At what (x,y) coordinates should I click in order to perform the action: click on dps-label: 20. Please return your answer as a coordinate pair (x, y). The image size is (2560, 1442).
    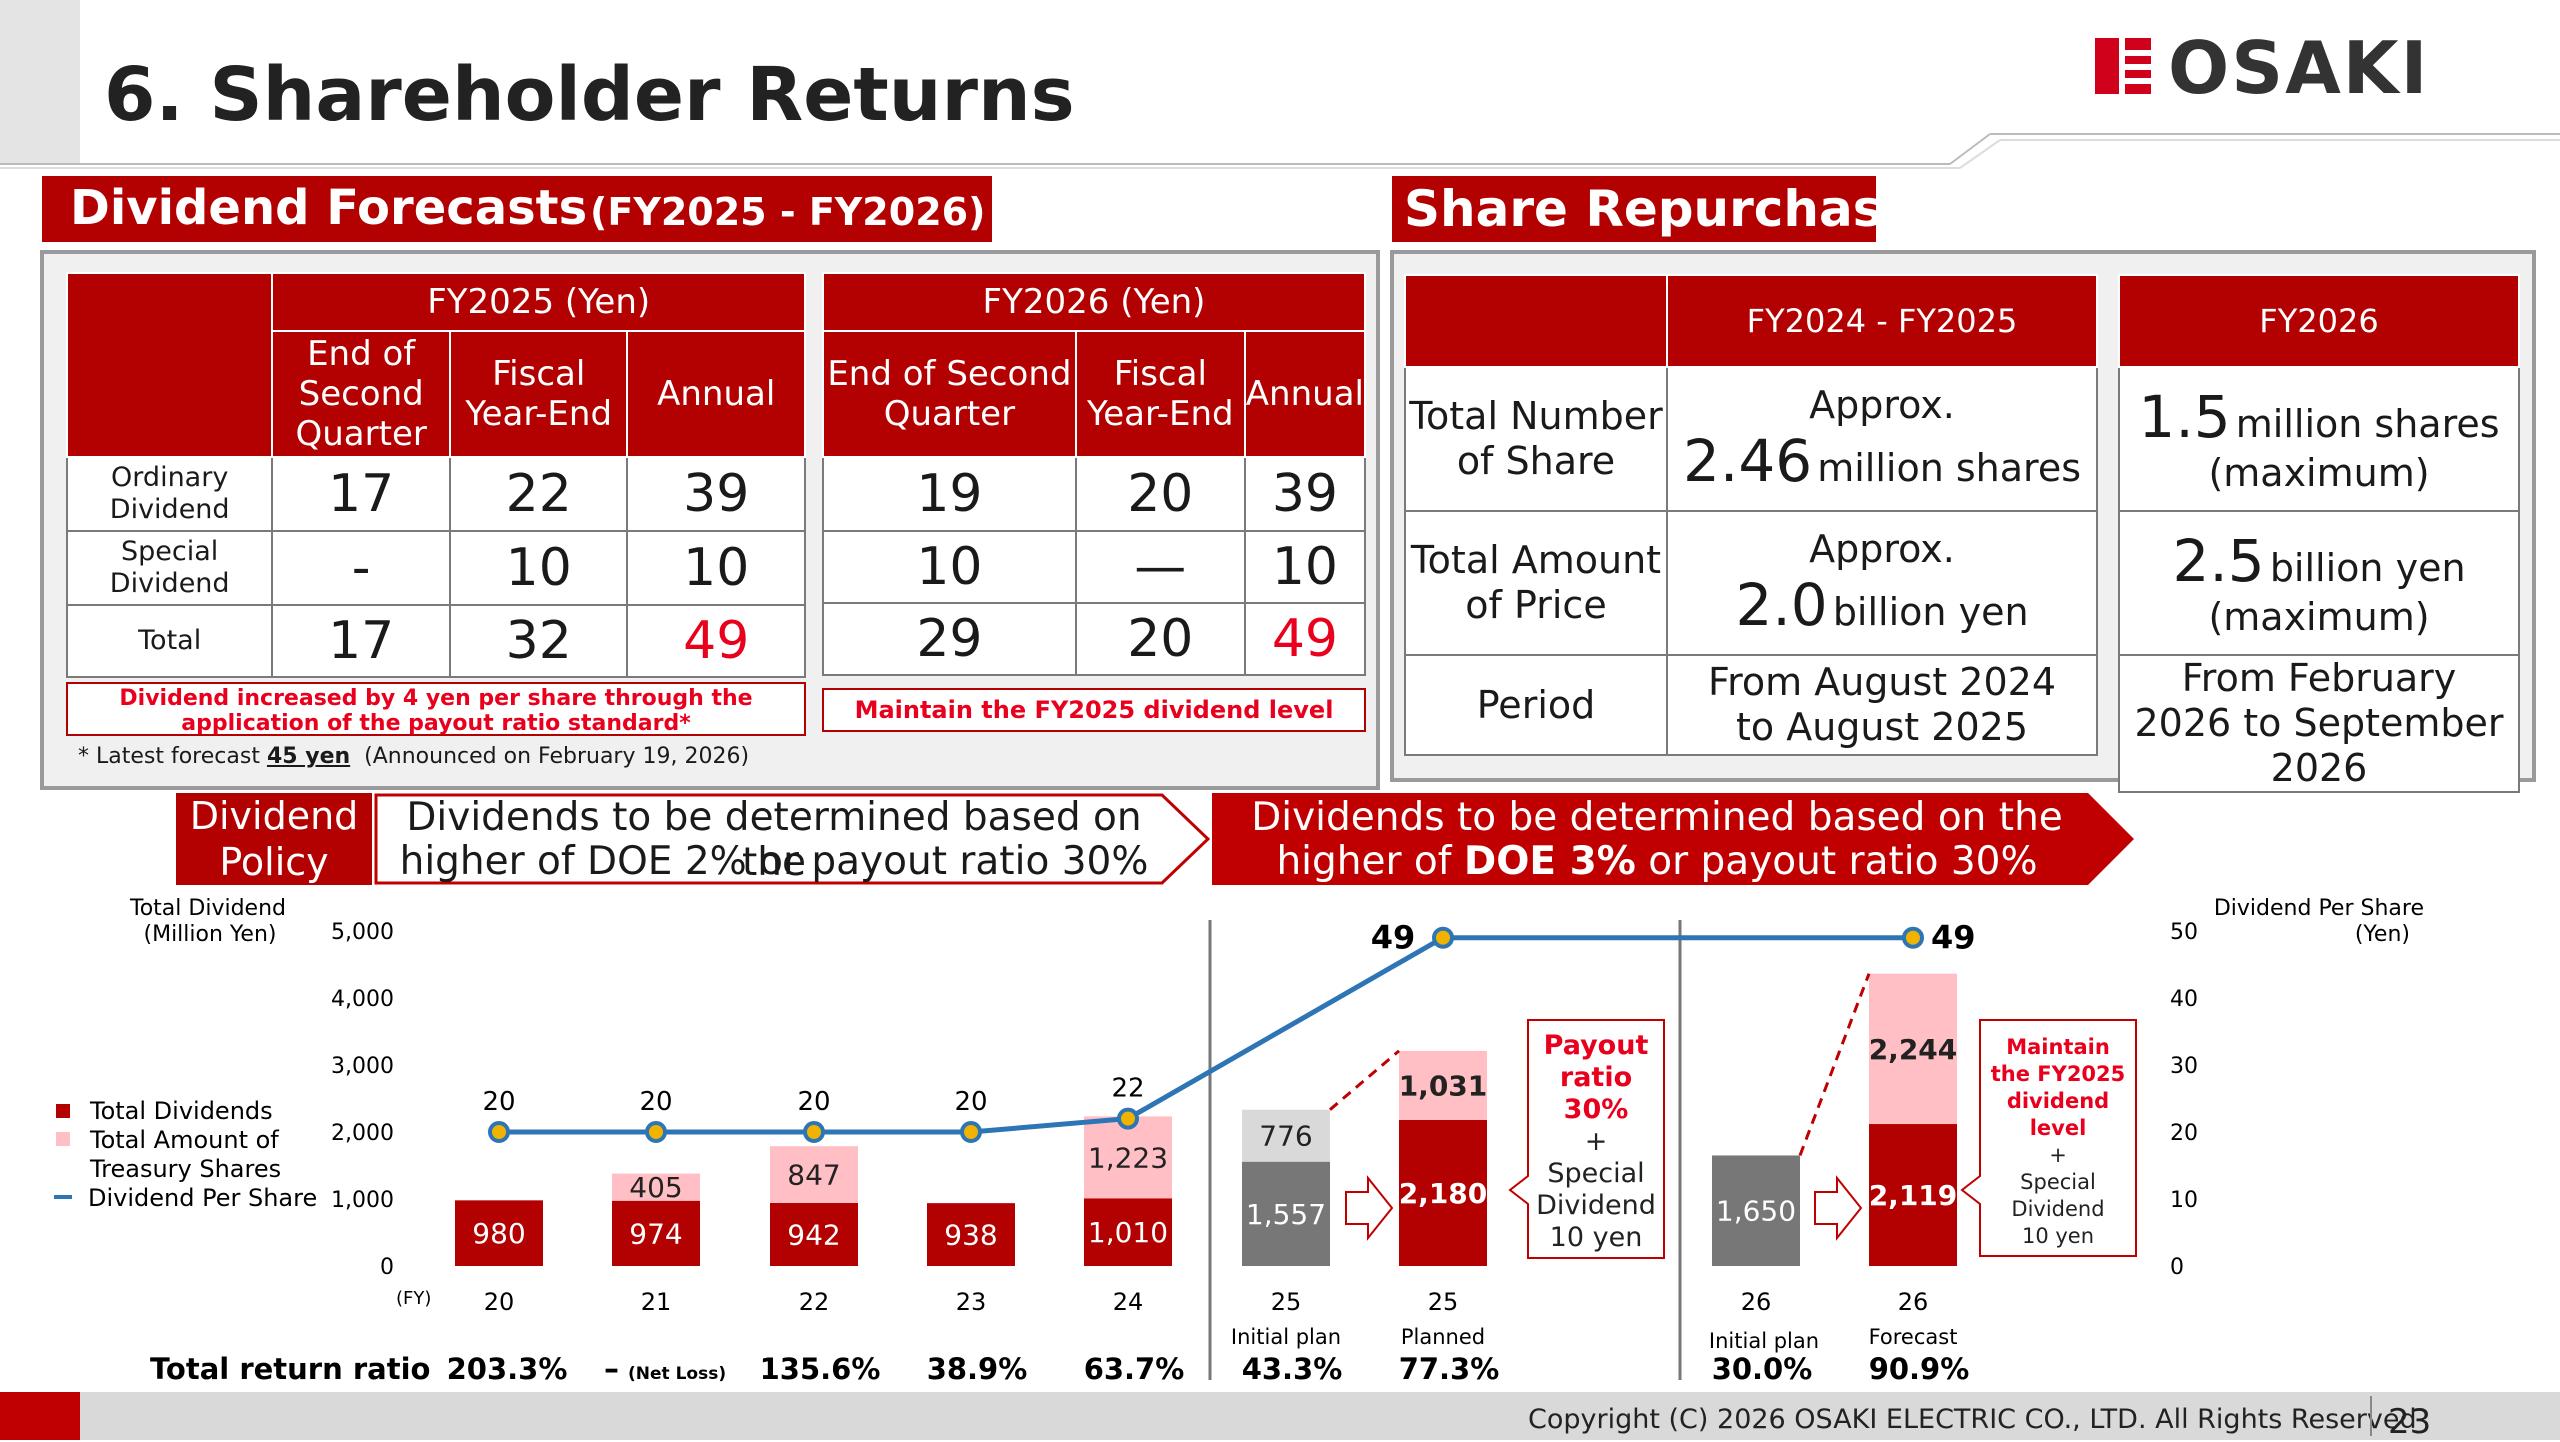
    Looking at the image, I should click on (970, 1102).